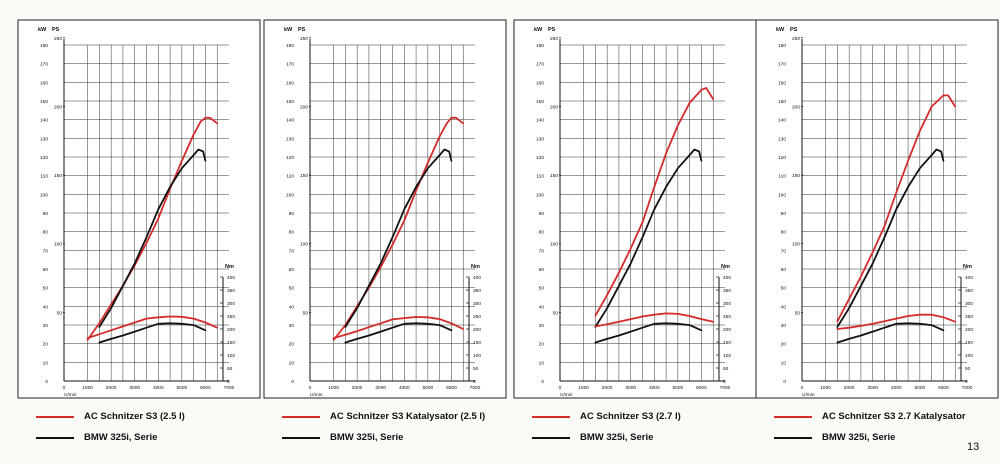 The width and height of the screenshot is (1000, 464). I want to click on kw-tick-label: 180, so click(290, 46).